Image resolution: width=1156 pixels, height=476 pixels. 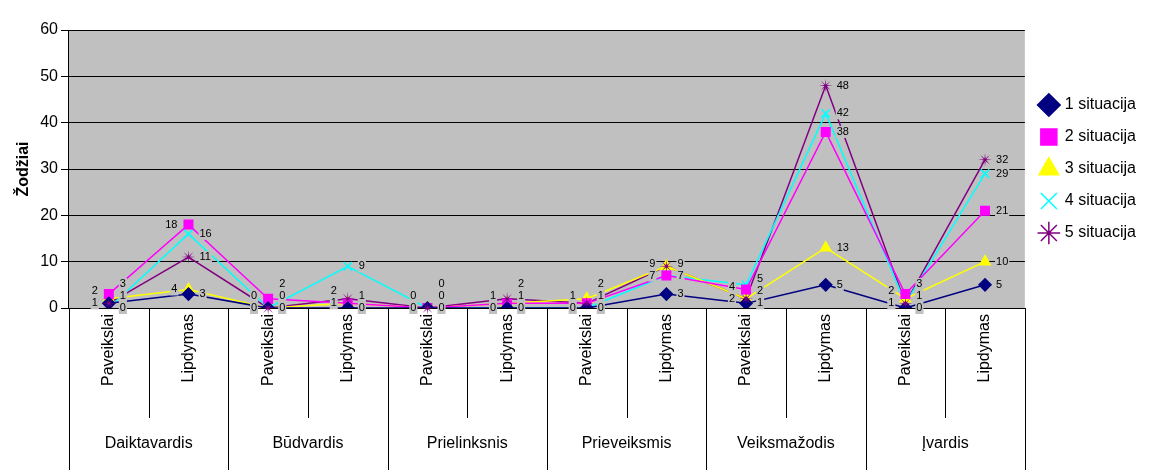 What do you see at coordinates (1002, 172) in the screenshot?
I see `data-label: 29` at bounding box center [1002, 172].